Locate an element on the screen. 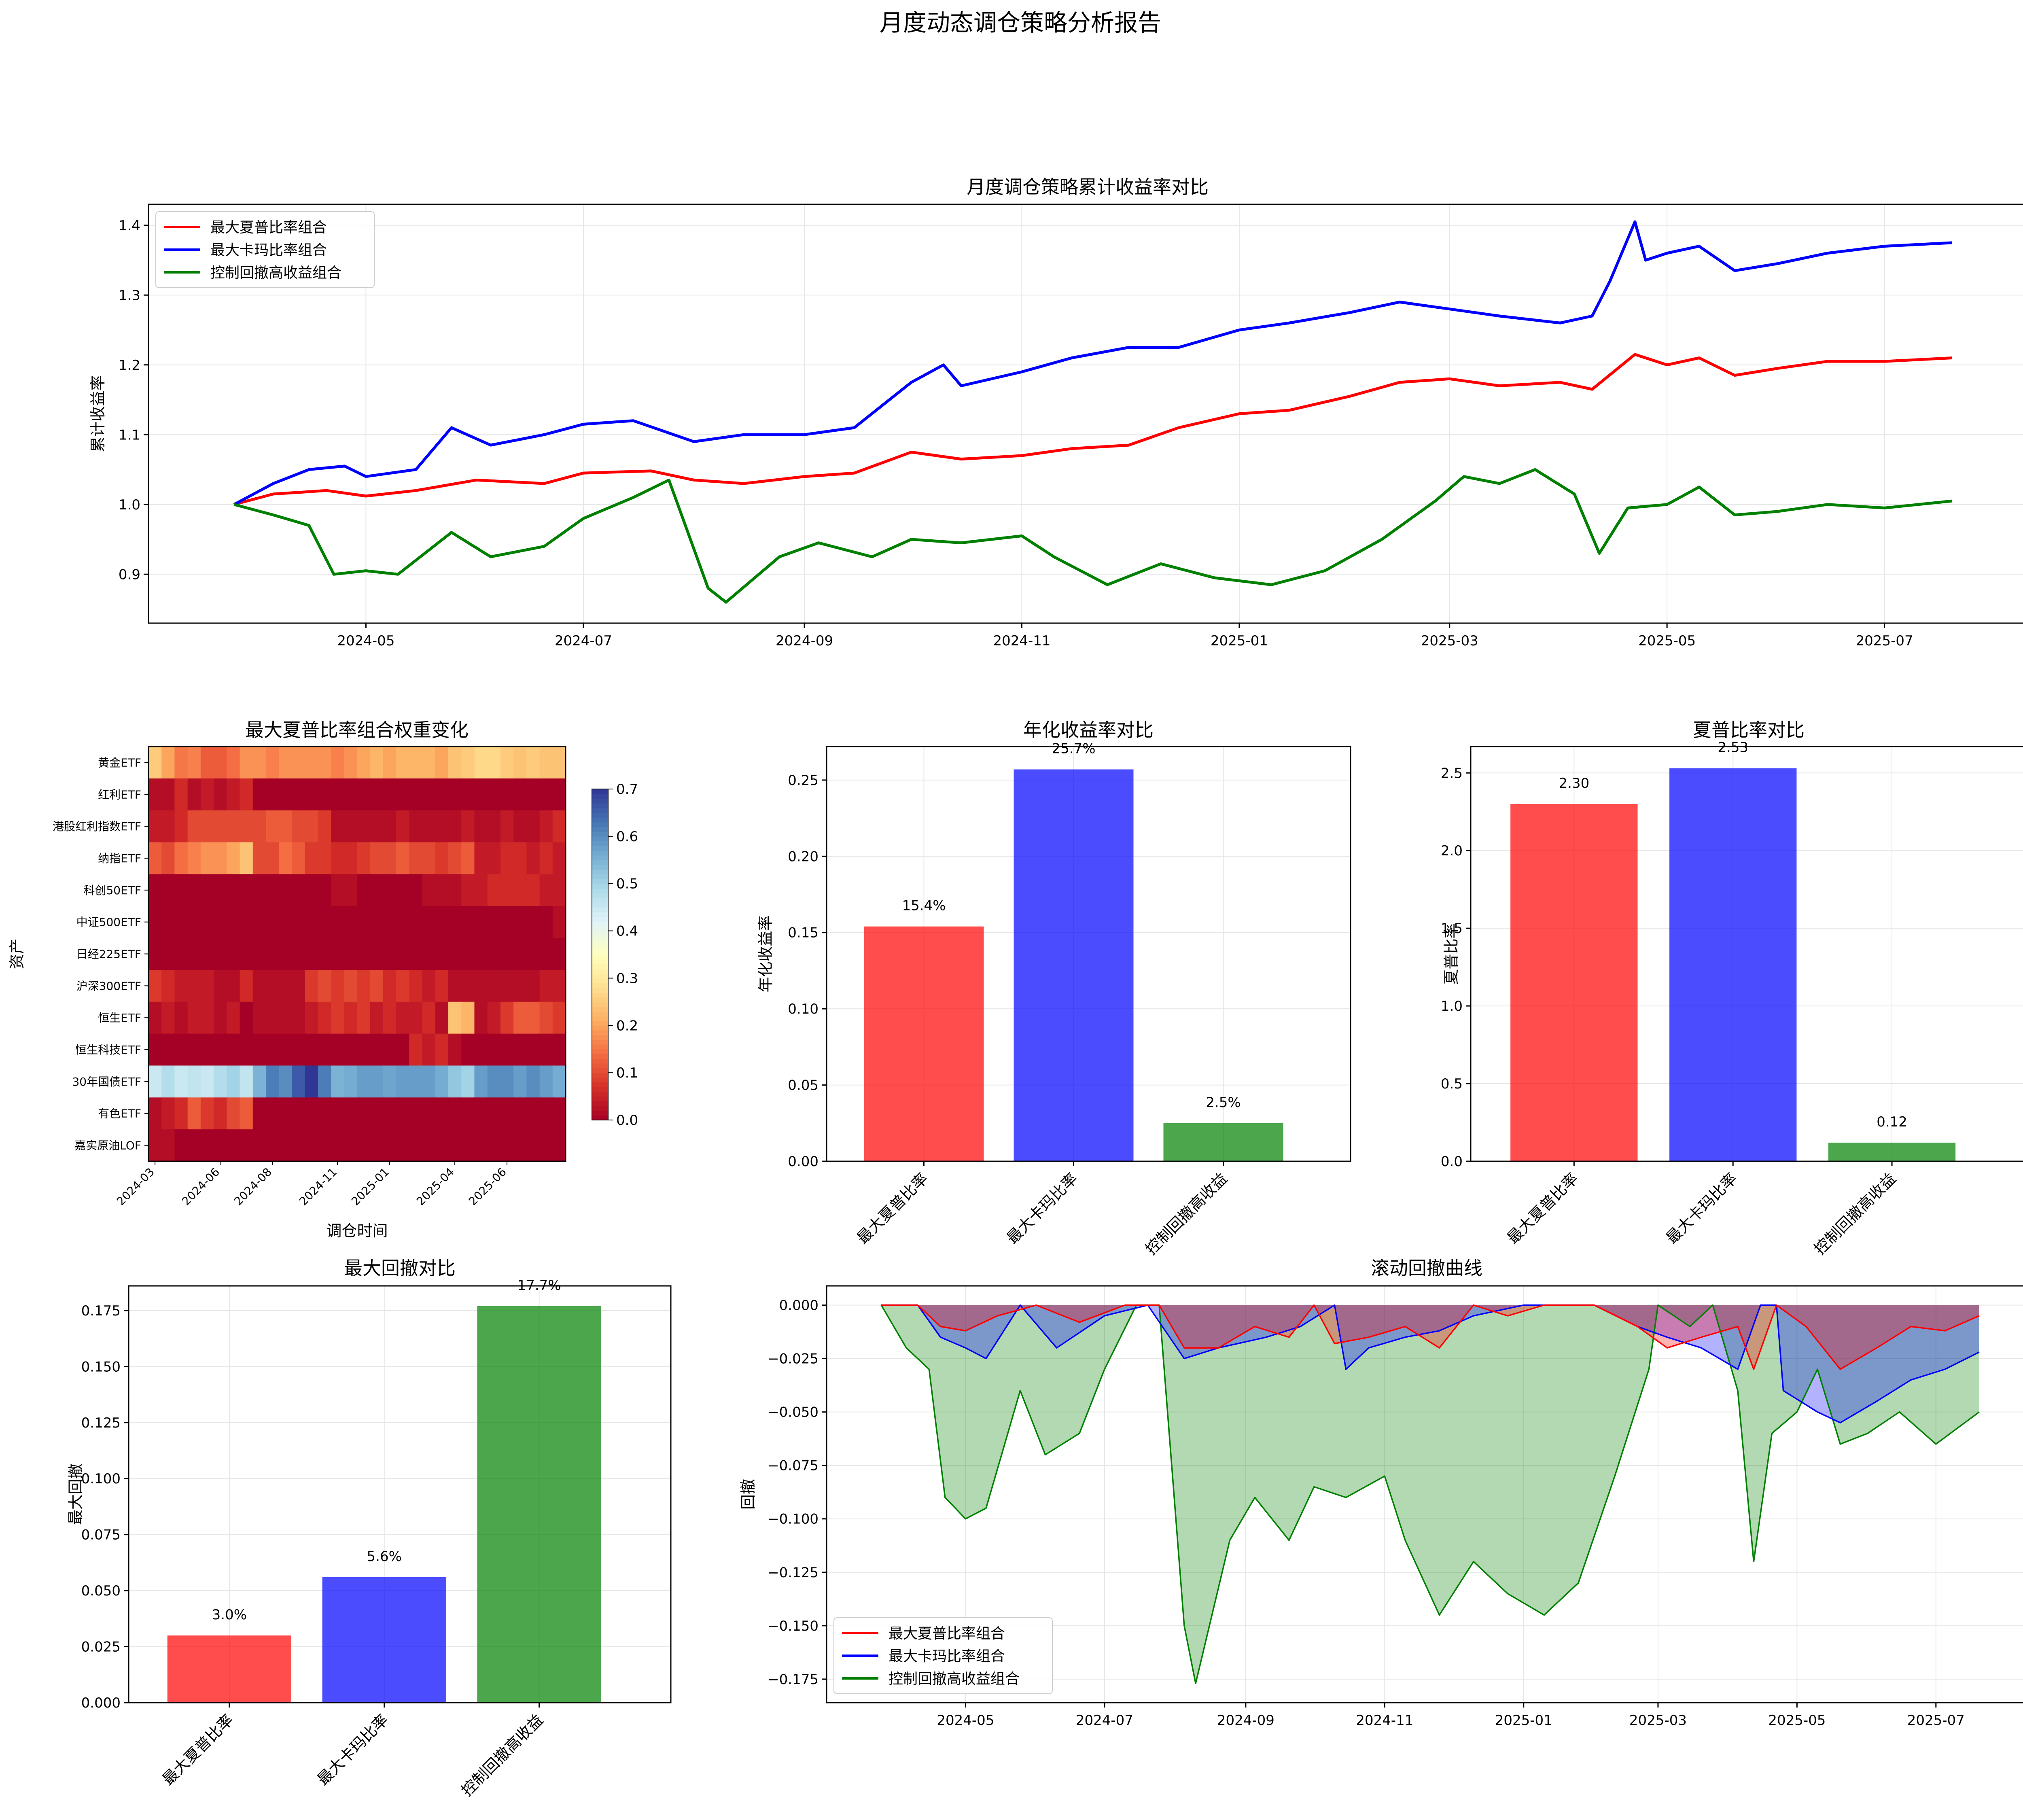  colorbar-tick-label: 0.6 is located at coordinates (627, 837).